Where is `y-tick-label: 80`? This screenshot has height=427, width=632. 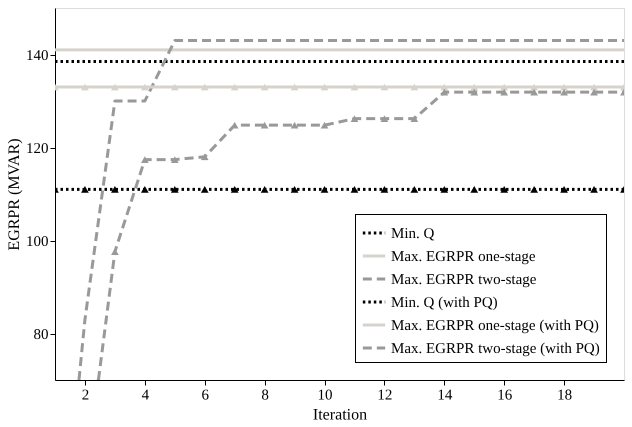 y-tick-label: 80 is located at coordinates (41, 335).